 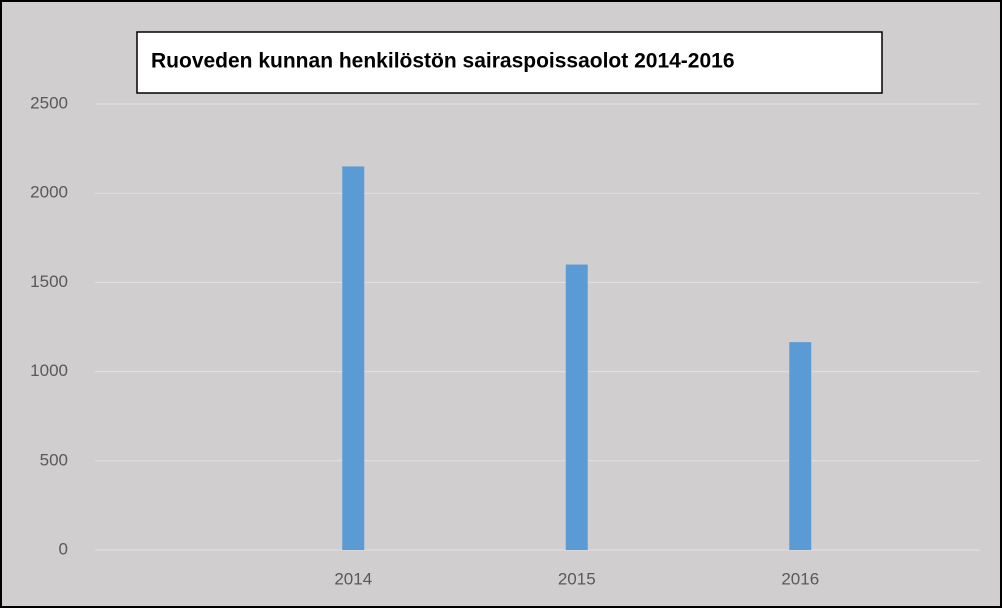 I want to click on y-tick-label: 2000, so click(x=49, y=192).